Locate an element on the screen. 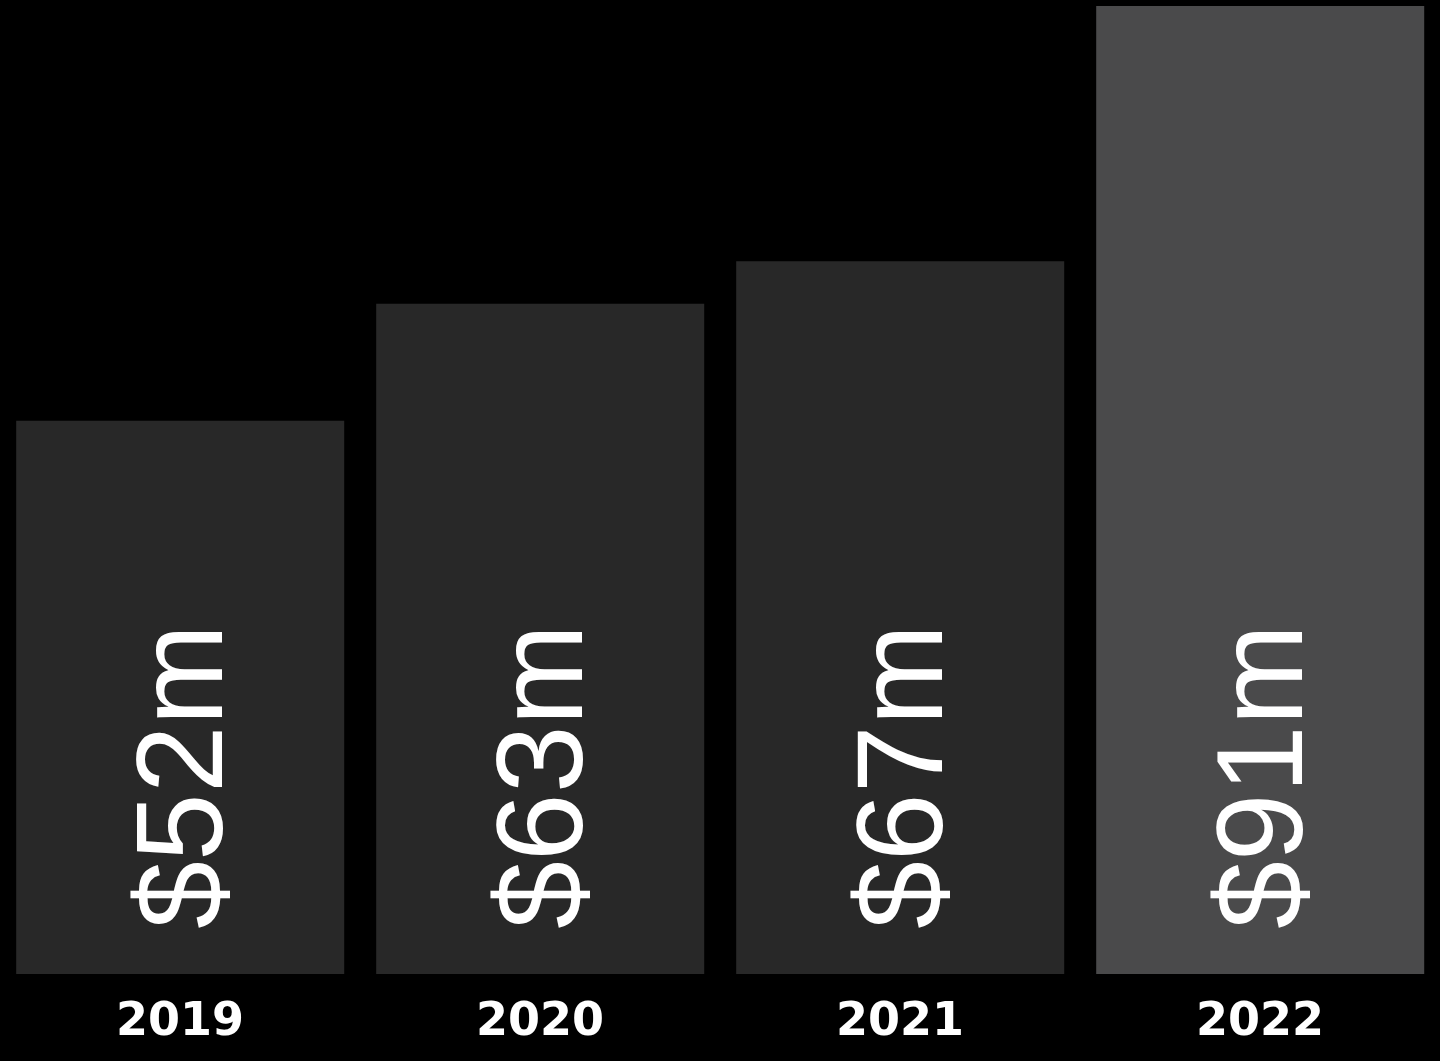 This screenshot has height=1061, width=1440. data-label: $63m is located at coordinates (540, 776).